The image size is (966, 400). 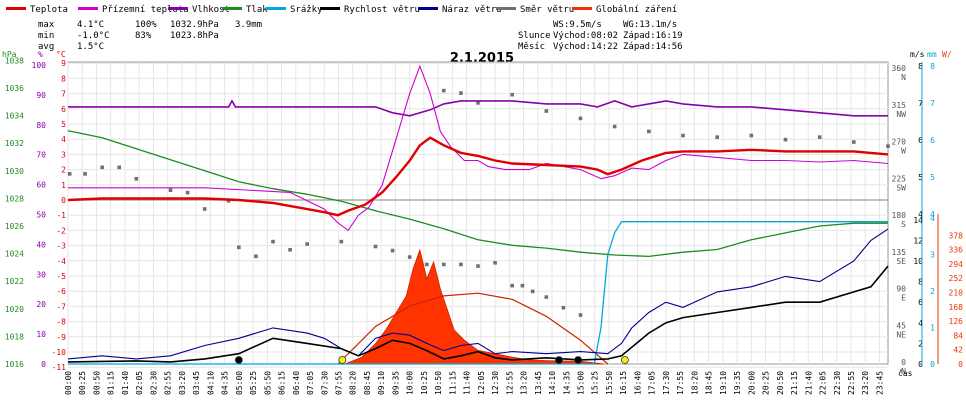 What do you see at coordinates (239, 383) in the screenshot?
I see `x-tick-label: 05:00` at bounding box center [239, 383].